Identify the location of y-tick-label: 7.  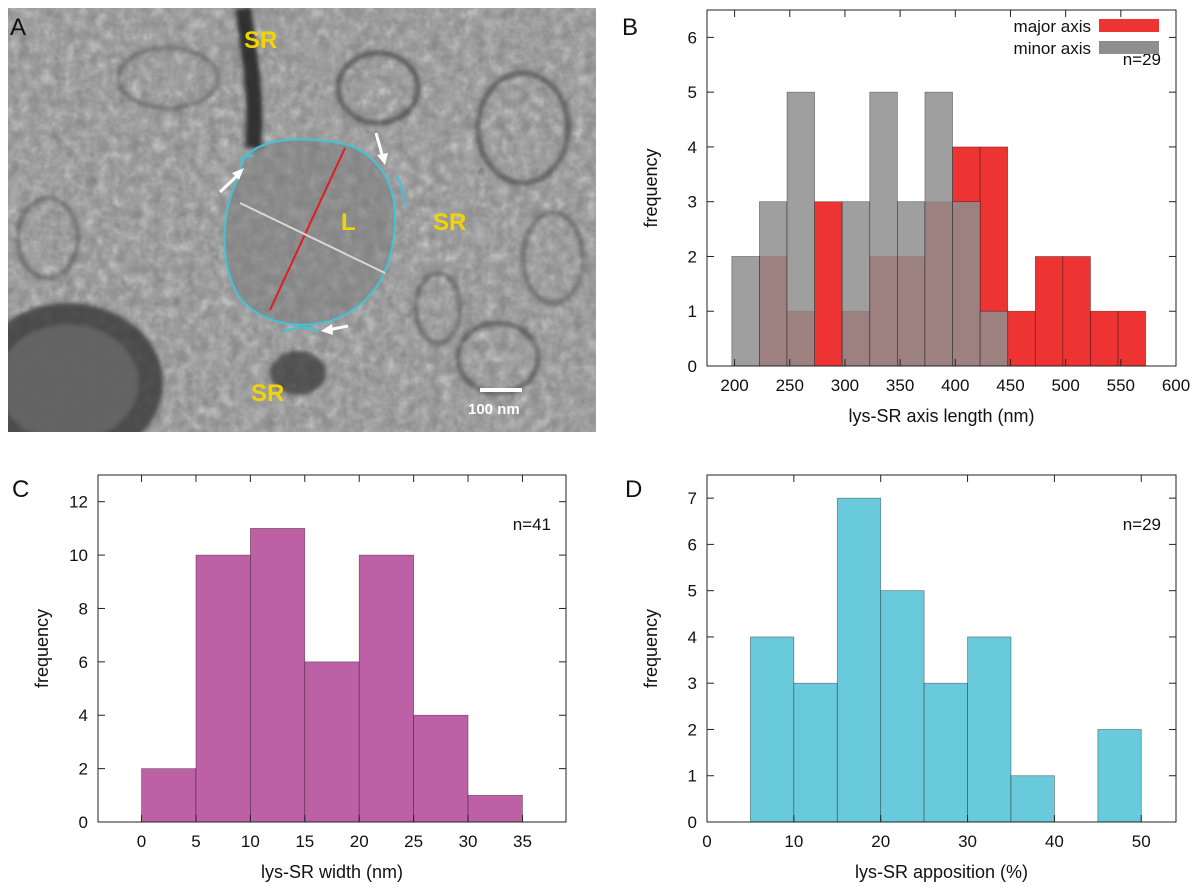
(692, 498).